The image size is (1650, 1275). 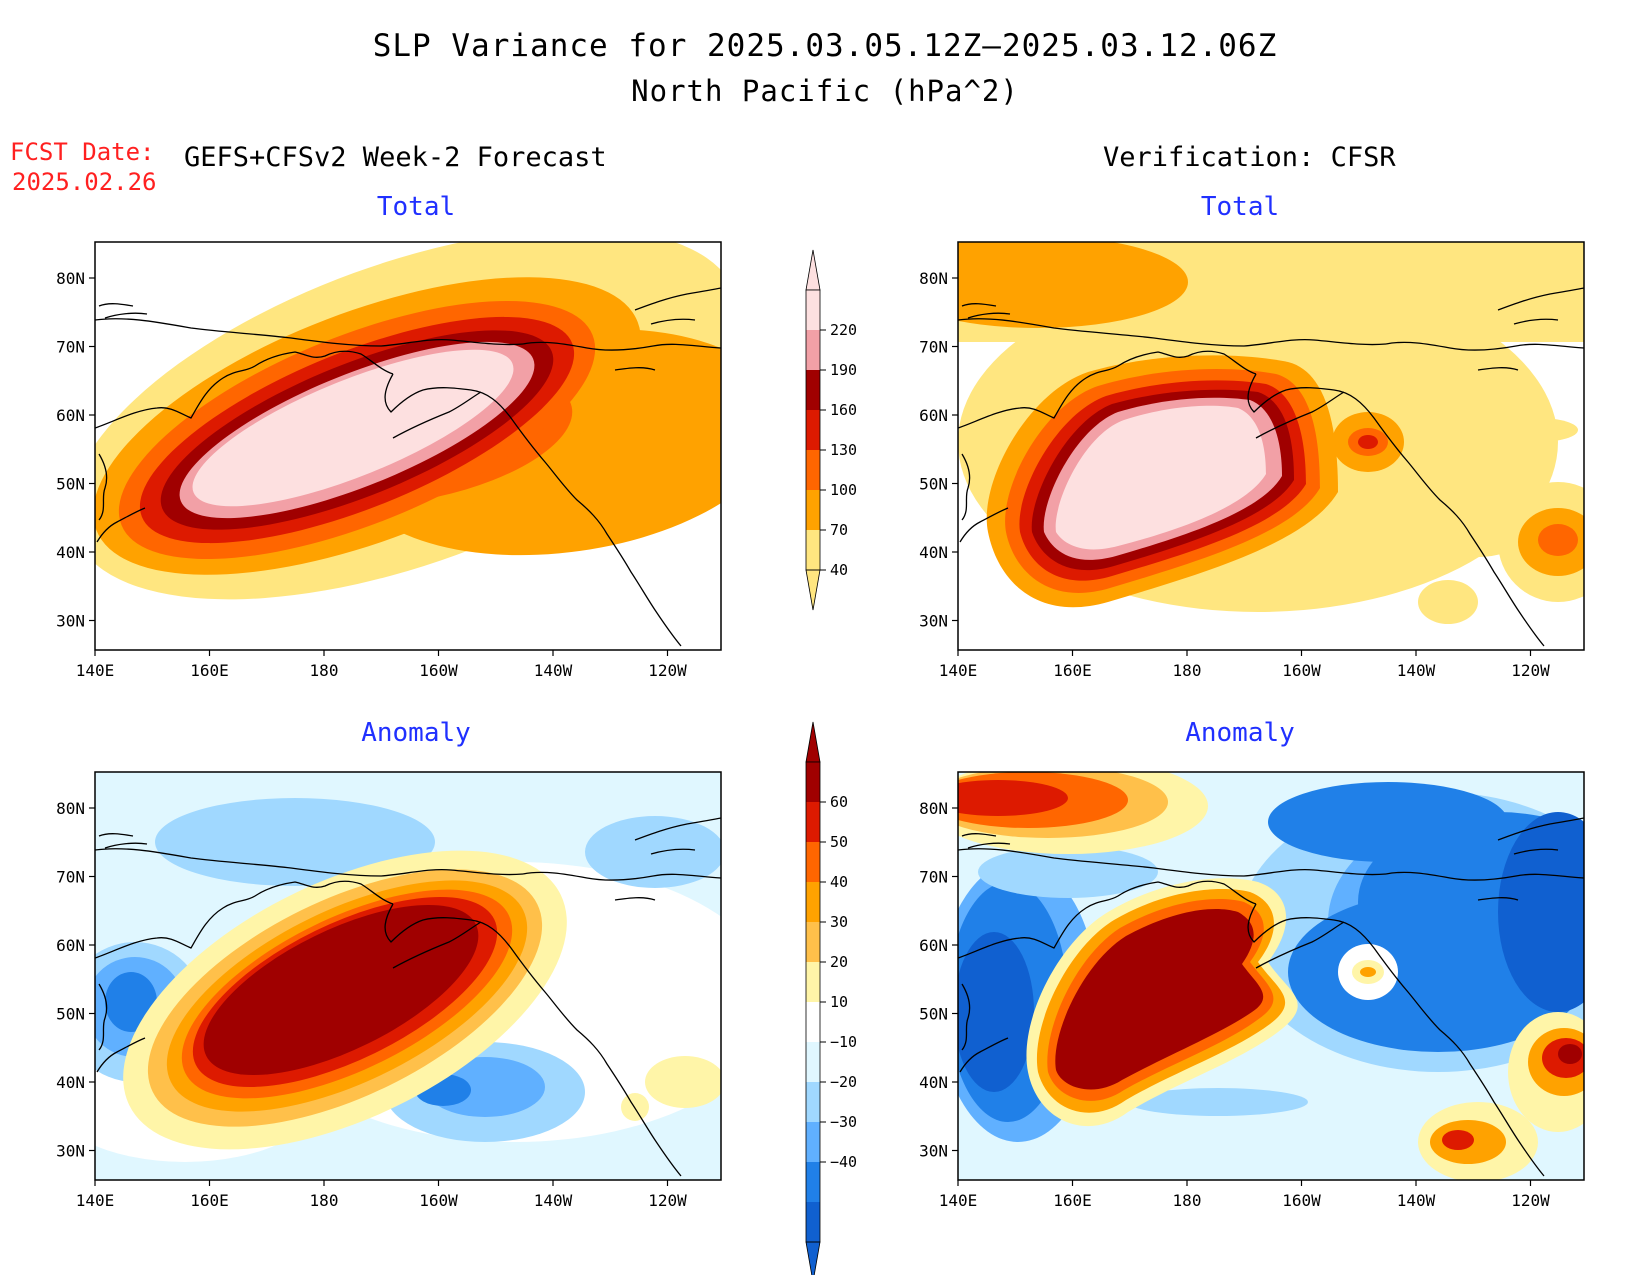 What do you see at coordinates (843, 370) in the screenshot?
I see `colorbar-label: 190` at bounding box center [843, 370].